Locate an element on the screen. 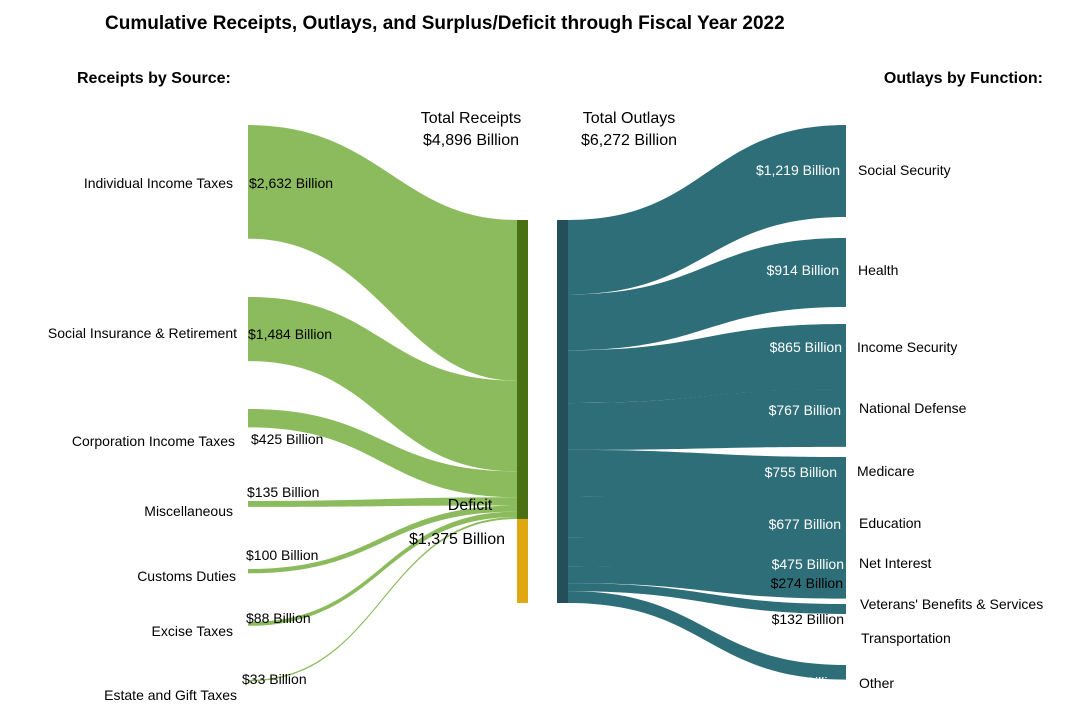 The width and height of the screenshot is (1073, 717). receipt-value-label: $88 Billion is located at coordinates (278, 618).